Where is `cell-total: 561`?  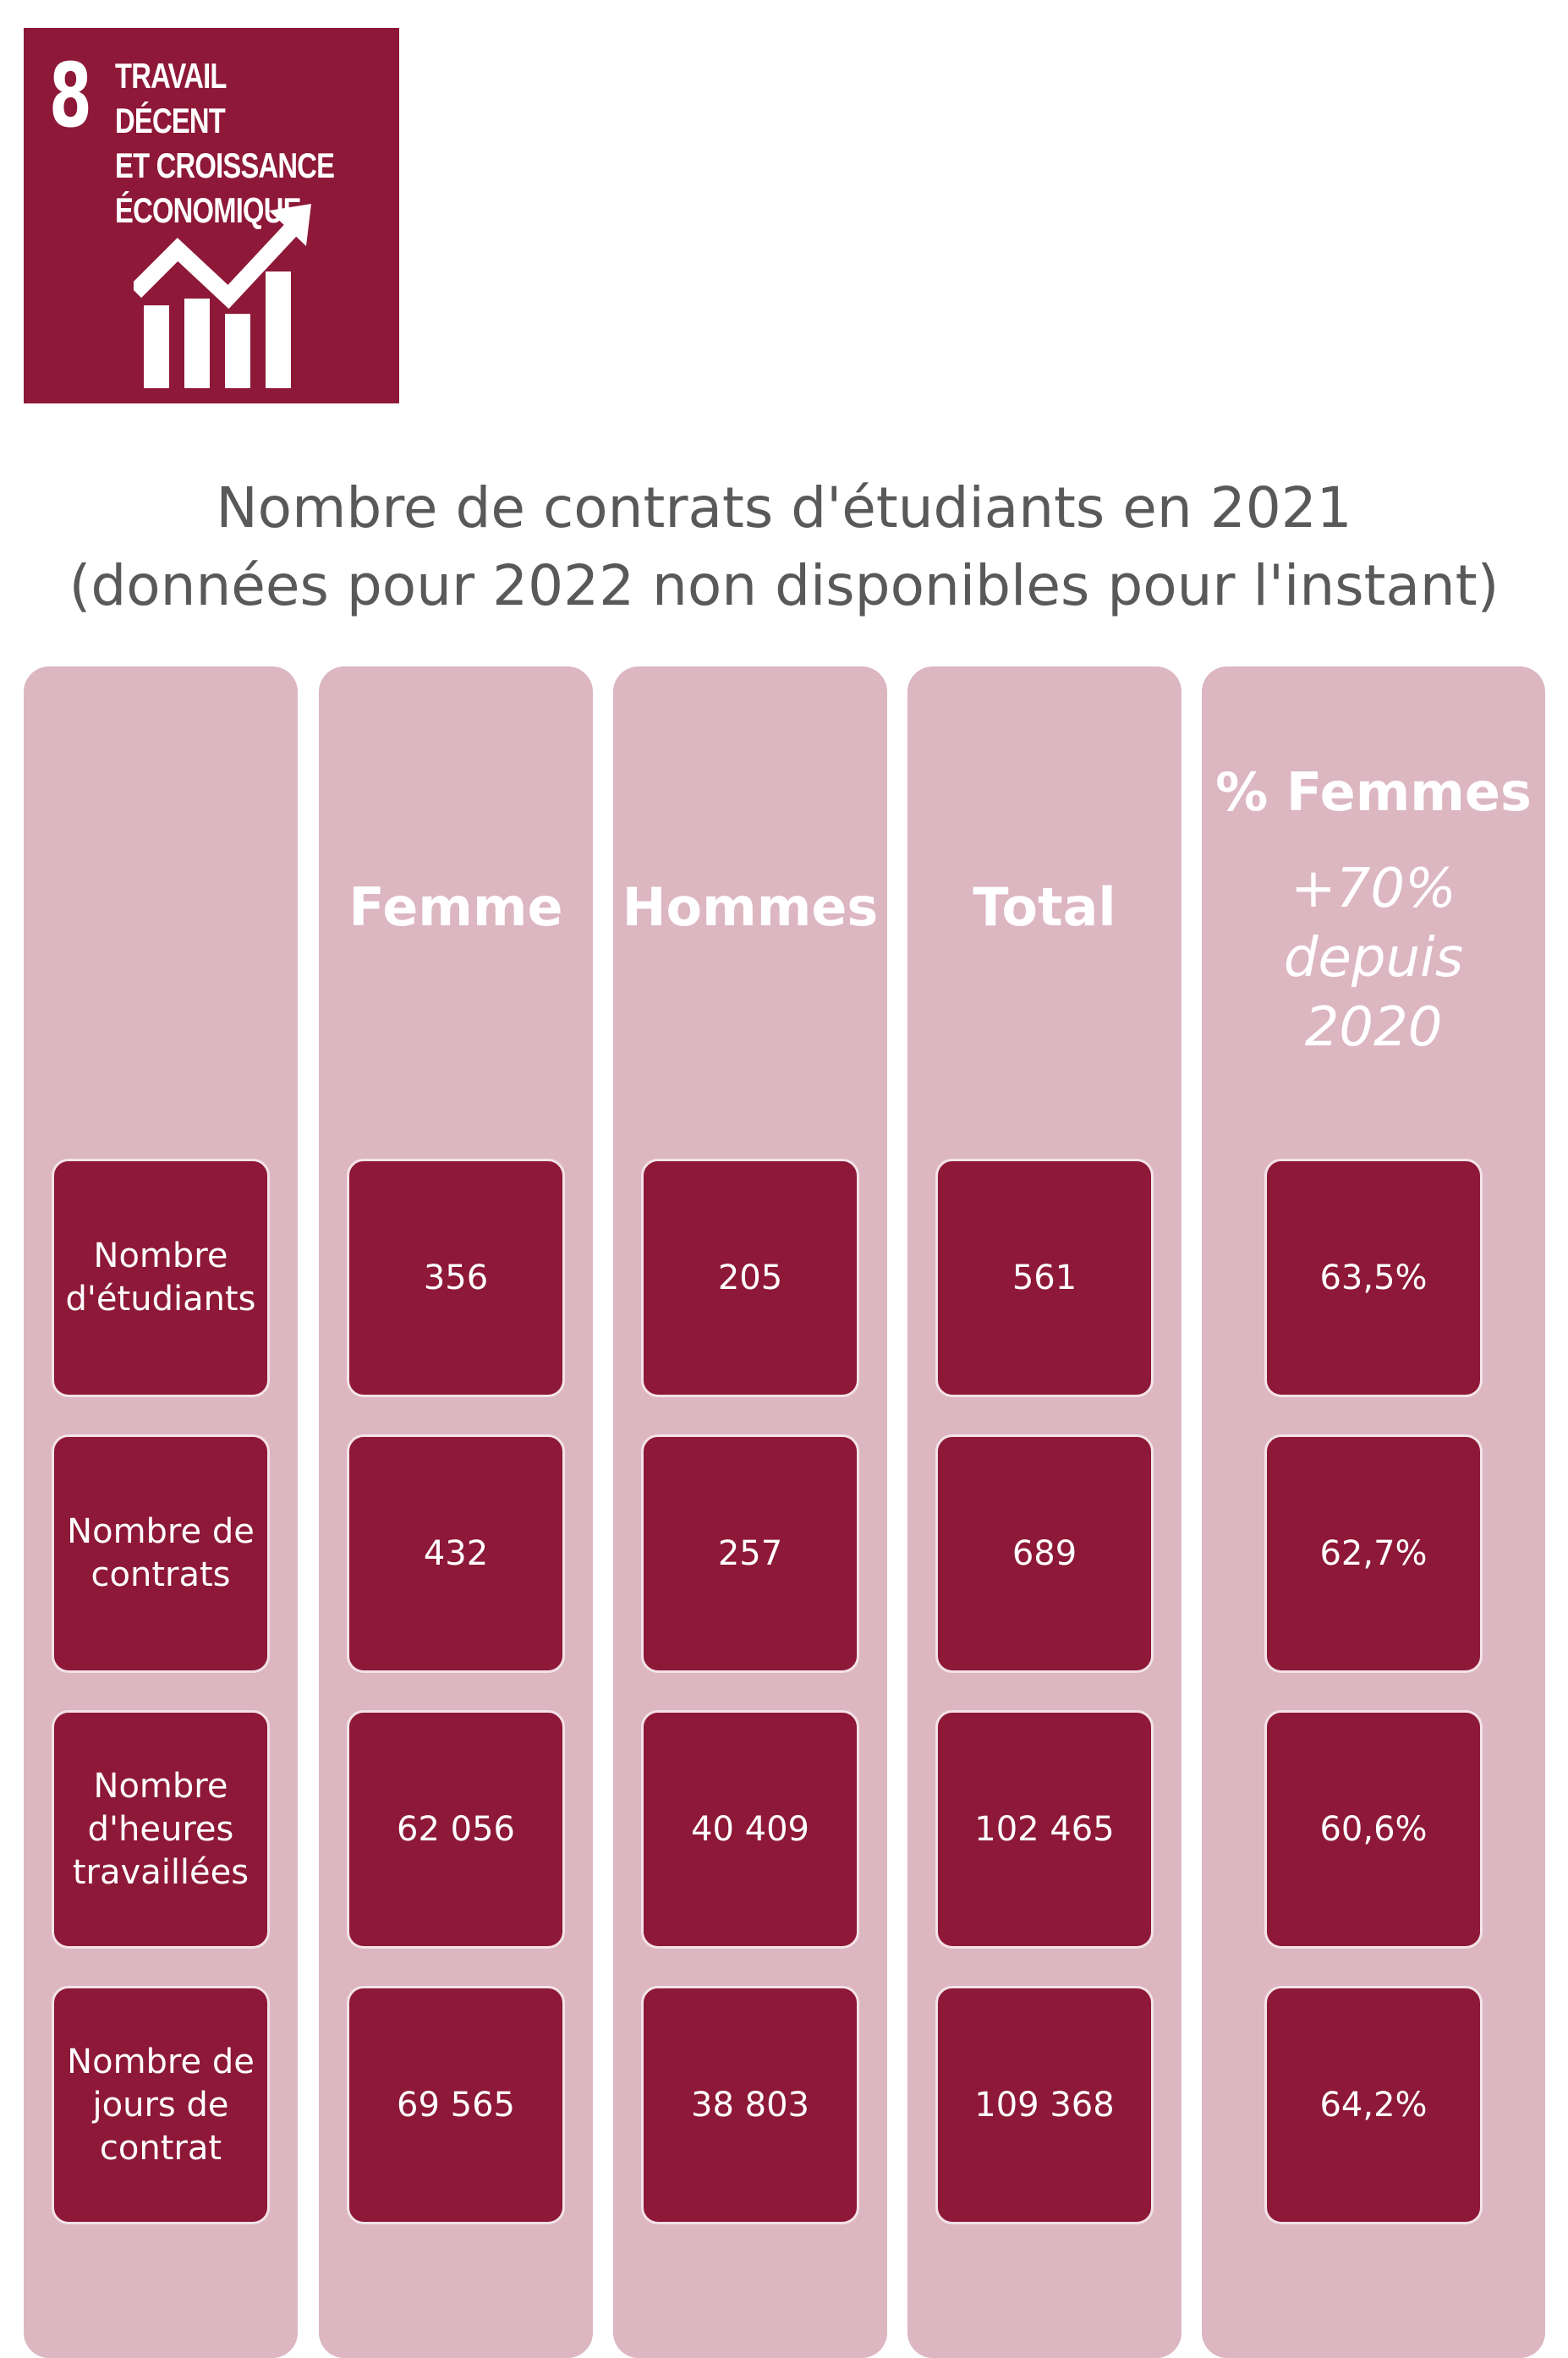 cell-total: 561 is located at coordinates (1044, 1278).